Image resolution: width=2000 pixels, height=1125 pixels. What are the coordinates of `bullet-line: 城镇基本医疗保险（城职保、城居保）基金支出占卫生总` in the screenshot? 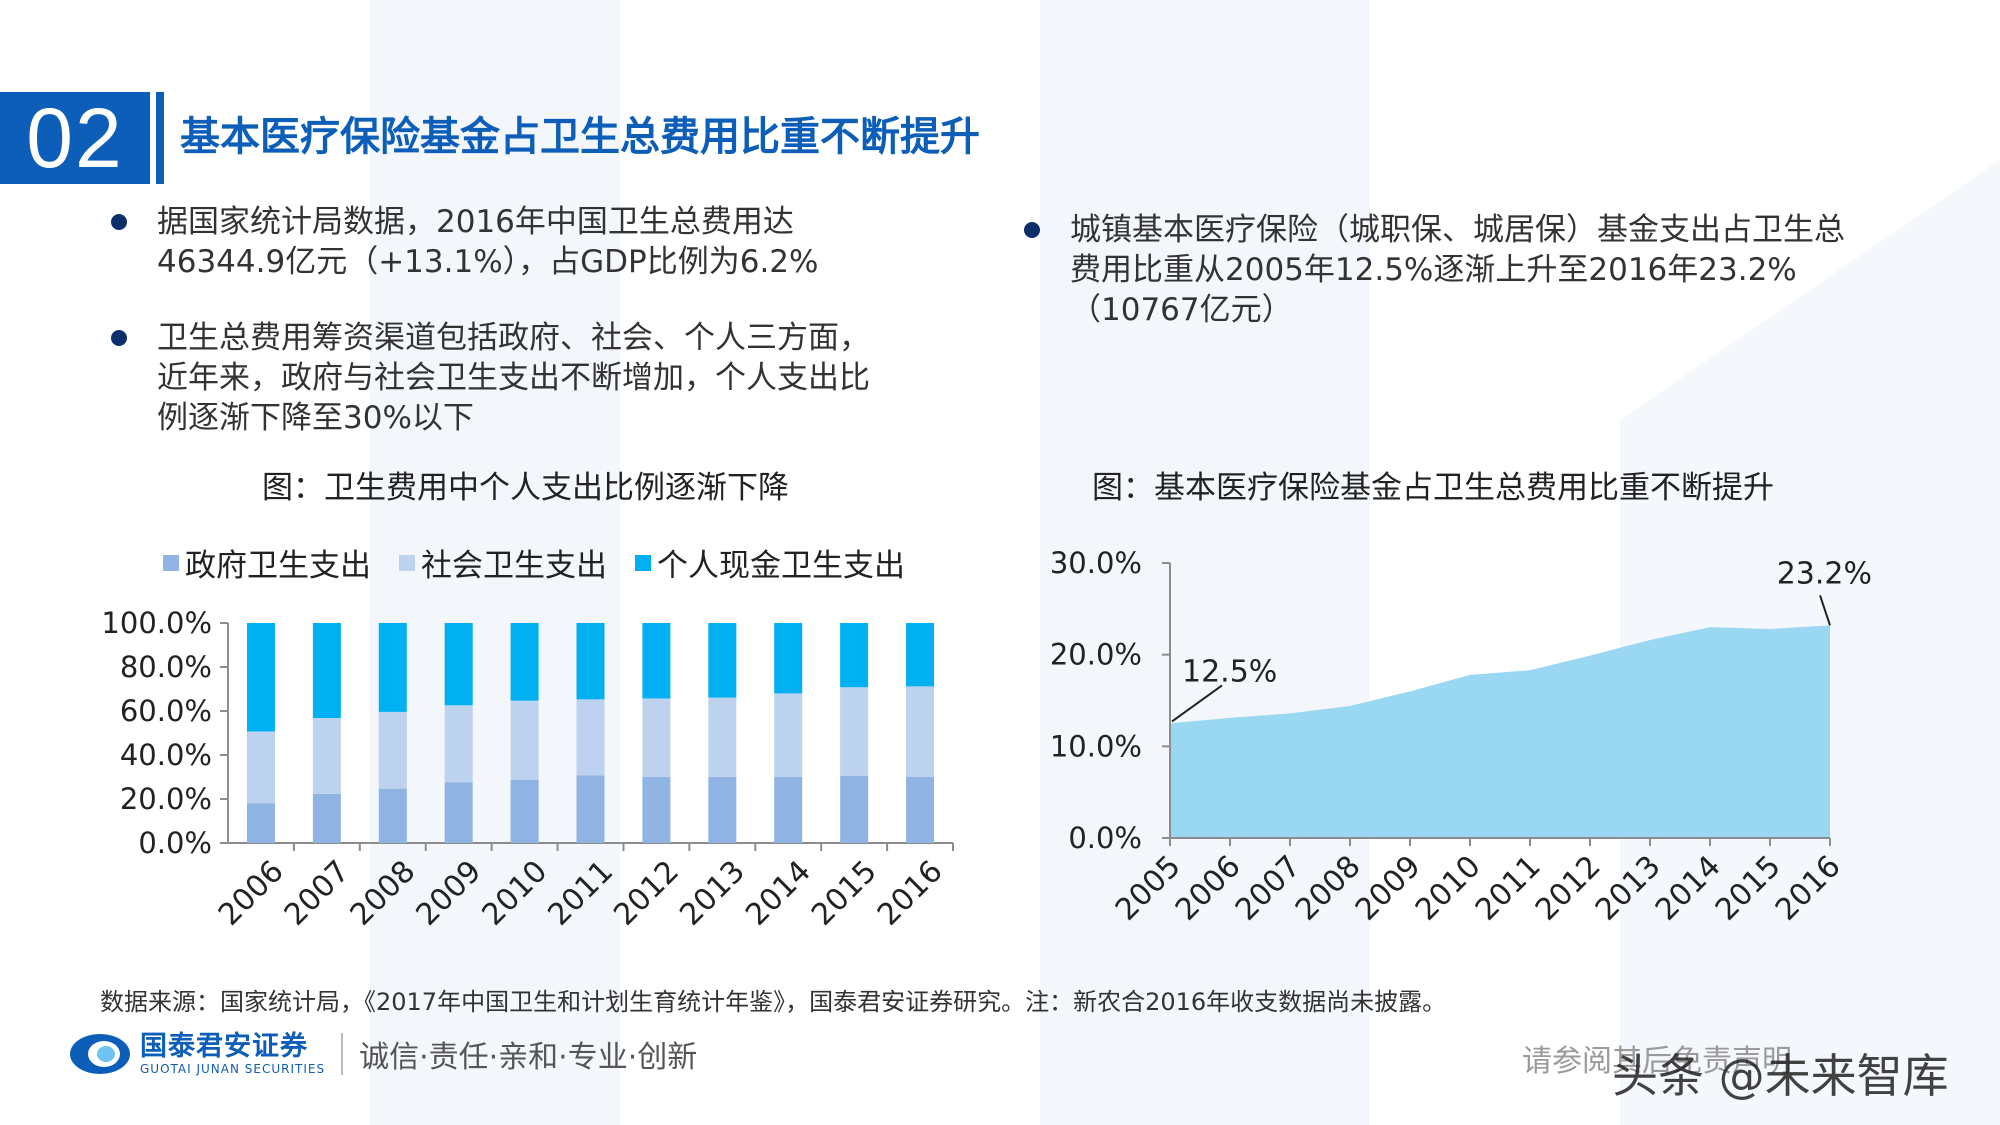 It's located at (1457, 230).